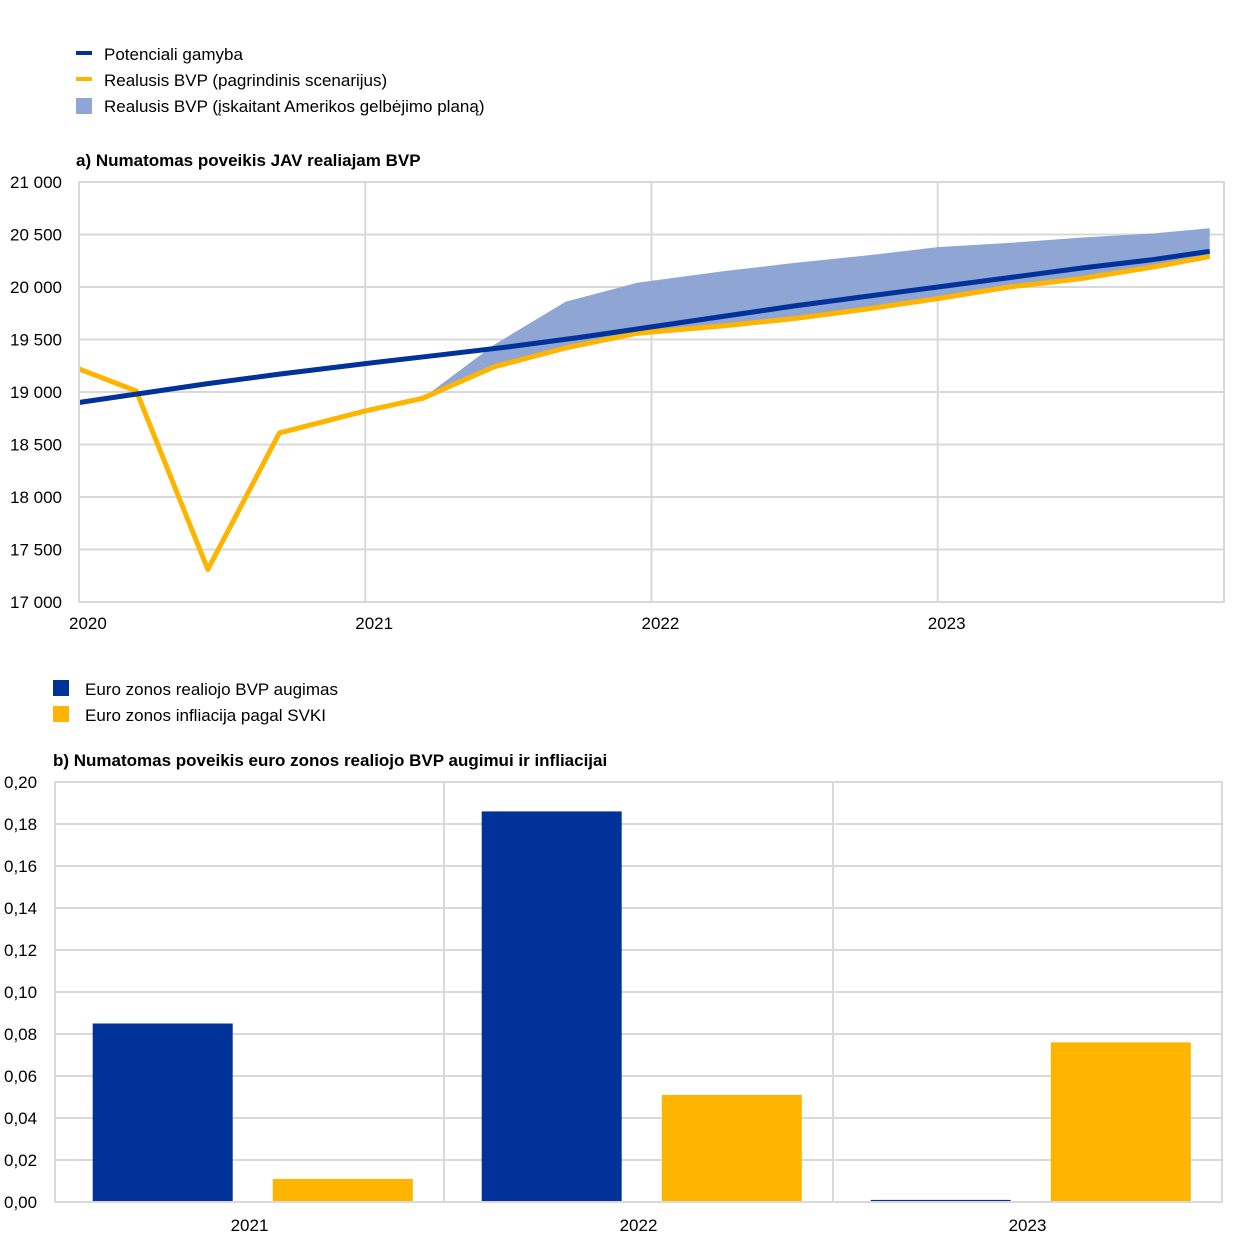  What do you see at coordinates (205, 715) in the screenshot?
I see `legend-label-hicp-inflation: Euro zonos infliacija pagal SVKI` at bounding box center [205, 715].